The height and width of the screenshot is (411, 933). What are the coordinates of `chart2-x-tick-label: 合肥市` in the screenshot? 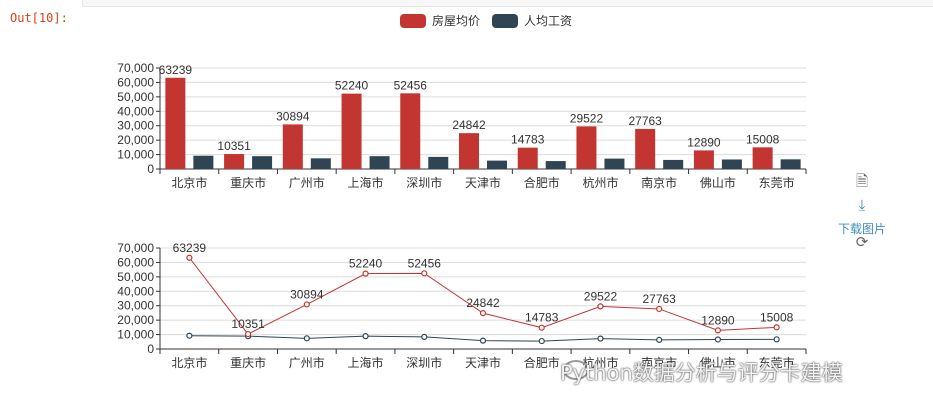 It's located at (542, 362).